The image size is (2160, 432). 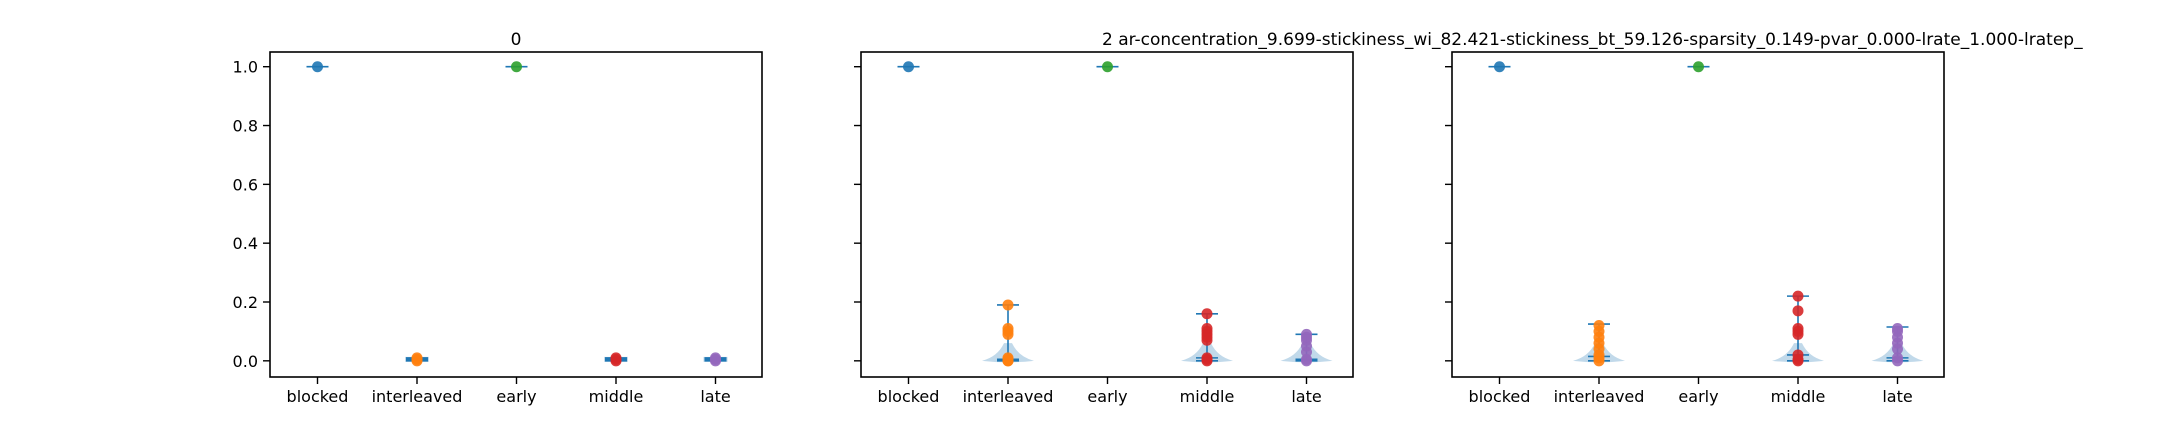 I want to click on y-tick-label: 0.2, so click(x=245, y=302).